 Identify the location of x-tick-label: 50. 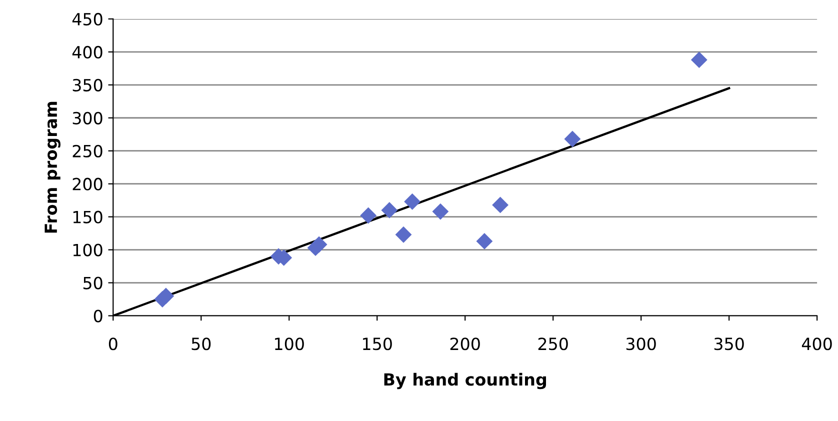
(201, 344).